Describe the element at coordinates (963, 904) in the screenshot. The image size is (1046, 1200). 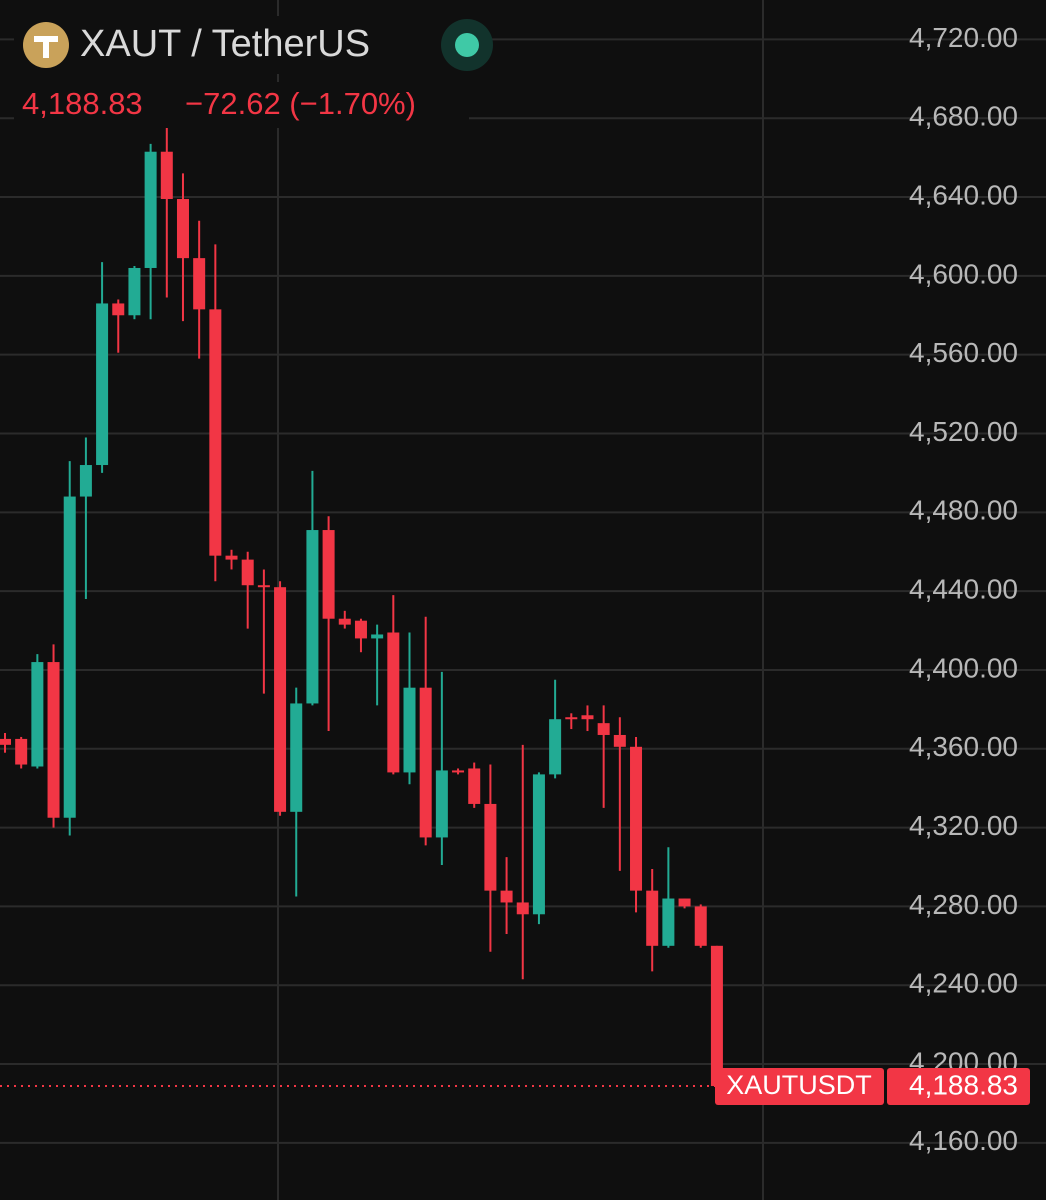
I see `y-tick-label: 4,280.00` at that location.